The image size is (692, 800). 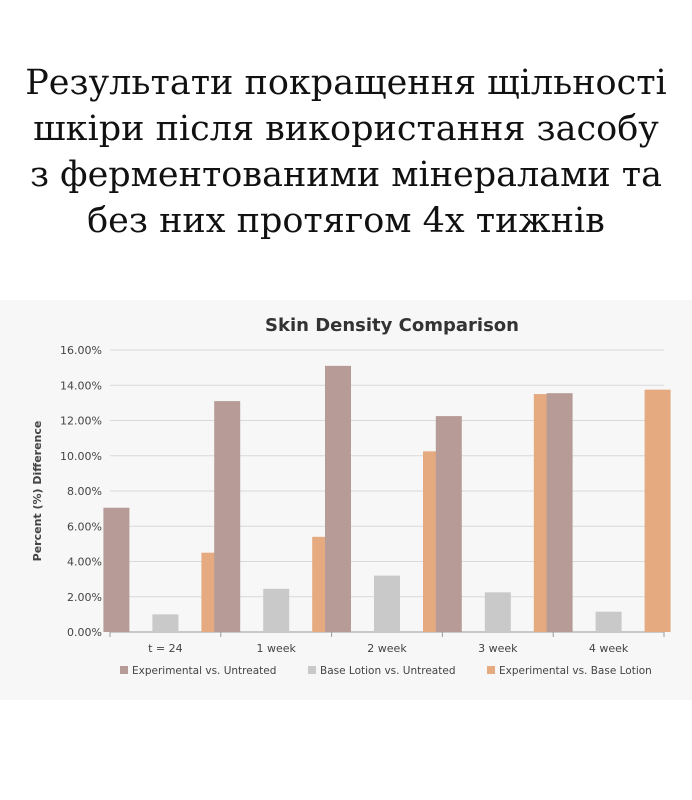 What do you see at coordinates (204, 671) in the screenshot?
I see `legend-label: Experimental vs. Untreated` at bounding box center [204, 671].